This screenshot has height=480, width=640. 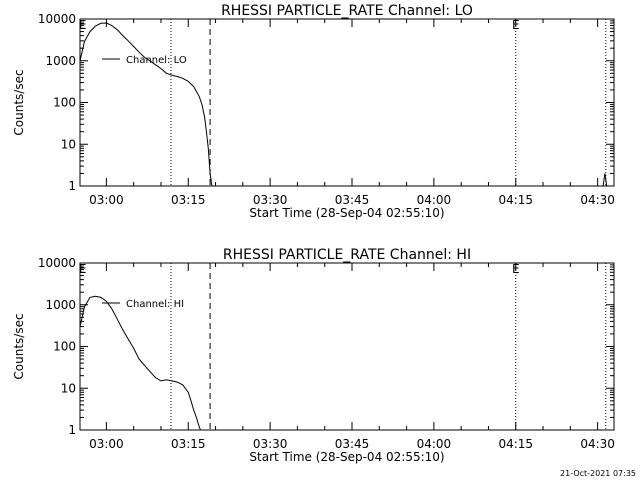 What do you see at coordinates (434, 200) in the screenshot?
I see `lo-x-tick-label: 04:00` at bounding box center [434, 200].